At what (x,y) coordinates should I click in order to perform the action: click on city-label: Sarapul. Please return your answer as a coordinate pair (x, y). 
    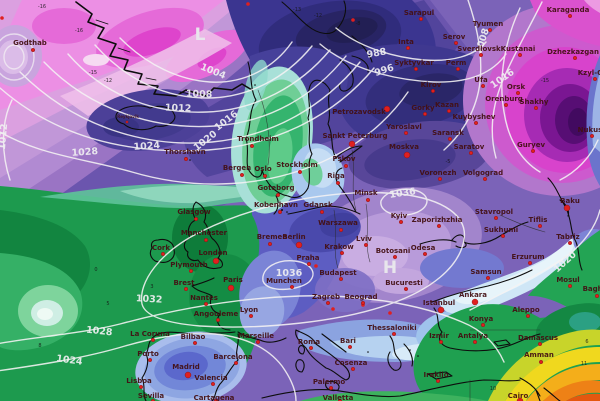
    Looking at the image, I should click on (419, 13).